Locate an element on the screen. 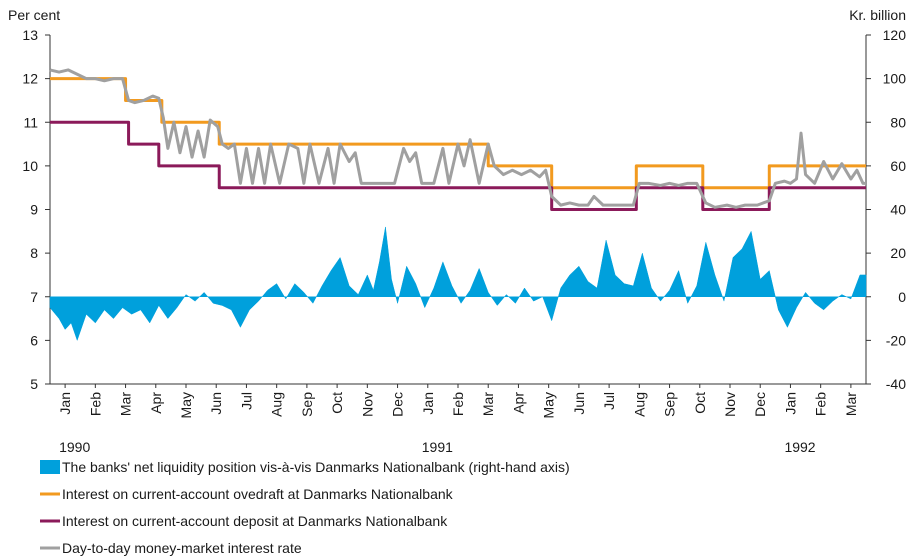 This screenshot has height=560, width=914. y2-tick-label: 100 is located at coordinates (895, 79).